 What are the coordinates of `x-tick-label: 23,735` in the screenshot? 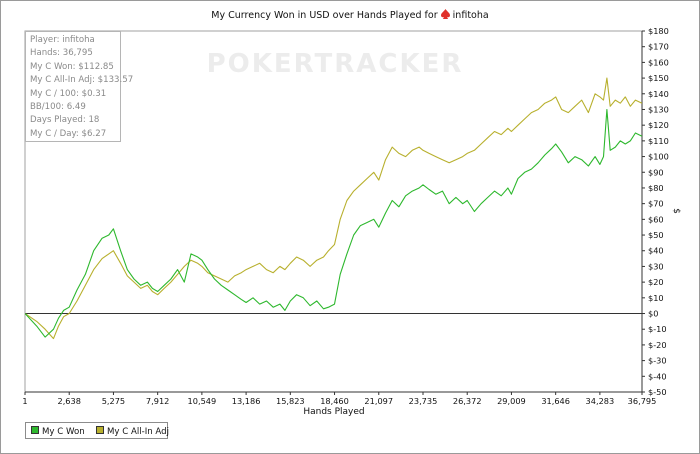 It's located at (423, 401).